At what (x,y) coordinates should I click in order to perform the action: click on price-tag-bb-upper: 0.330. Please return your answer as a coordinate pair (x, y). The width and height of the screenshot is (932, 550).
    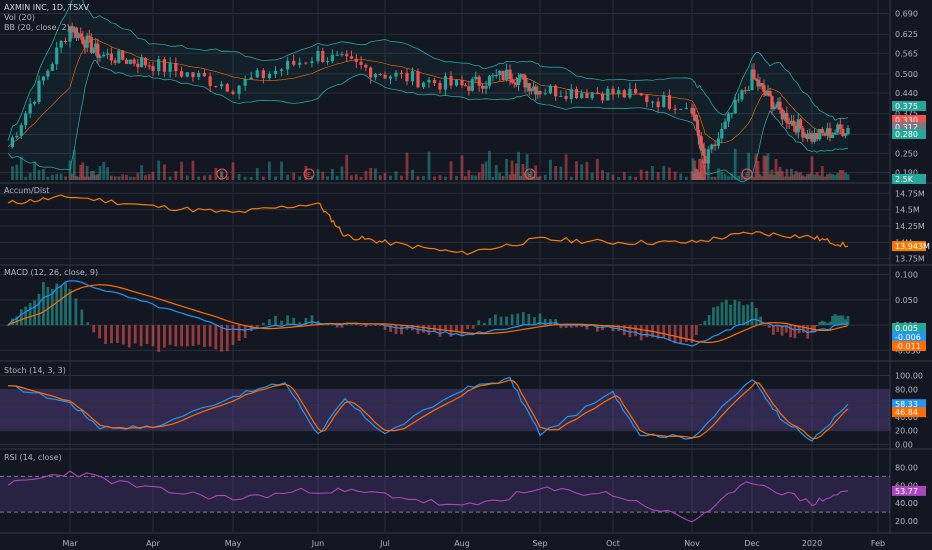
    Looking at the image, I should click on (906, 120).